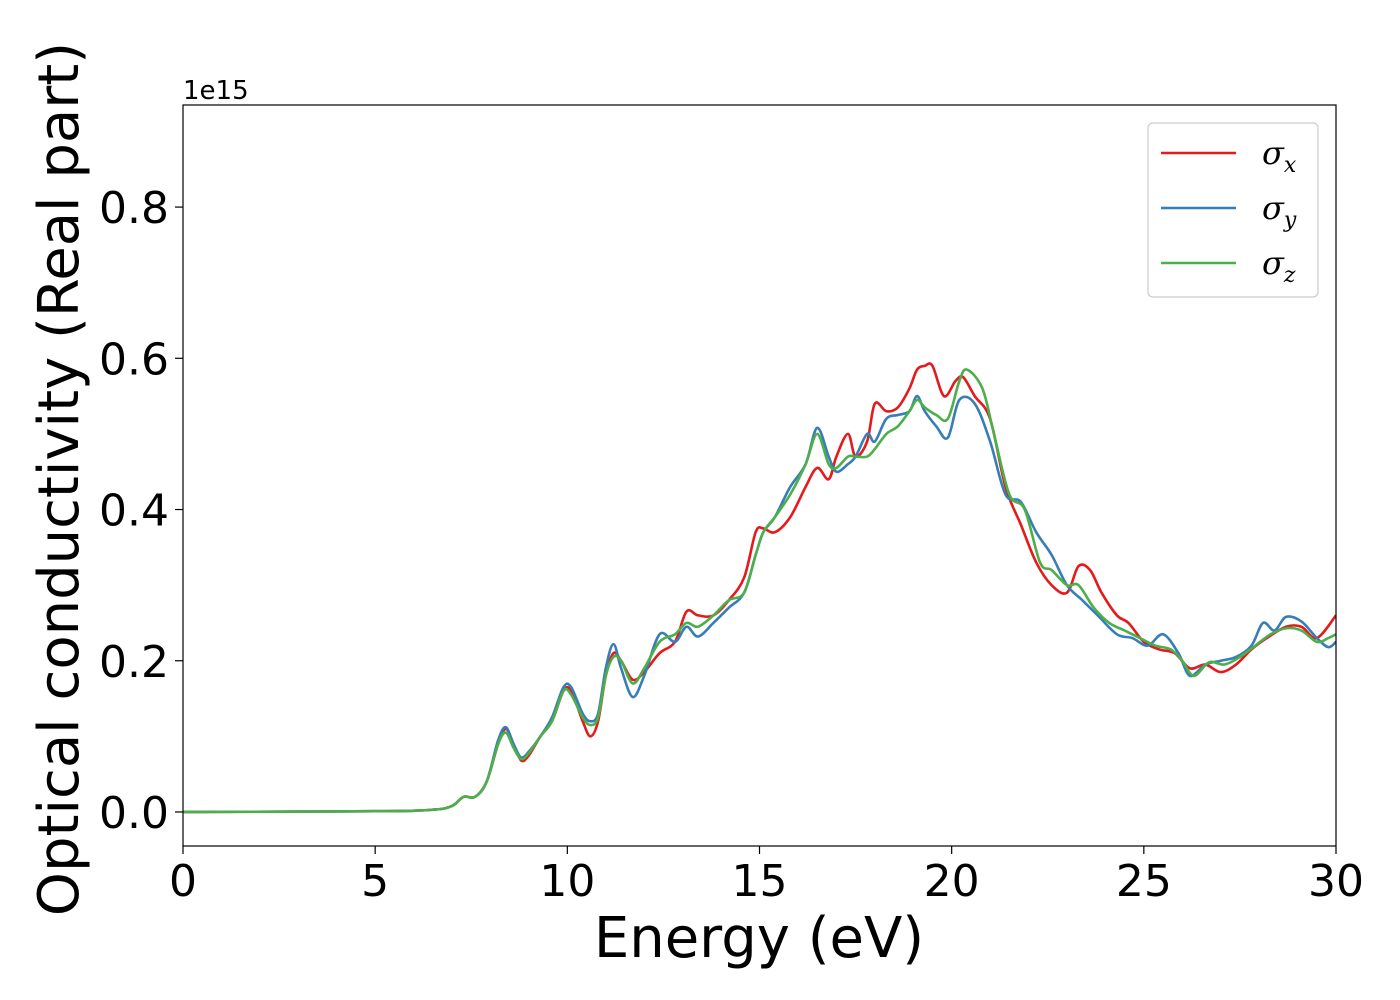 This screenshot has width=1400, height=1000. What do you see at coordinates (134, 813) in the screenshot?
I see `y-tick-label: 0.0` at bounding box center [134, 813].